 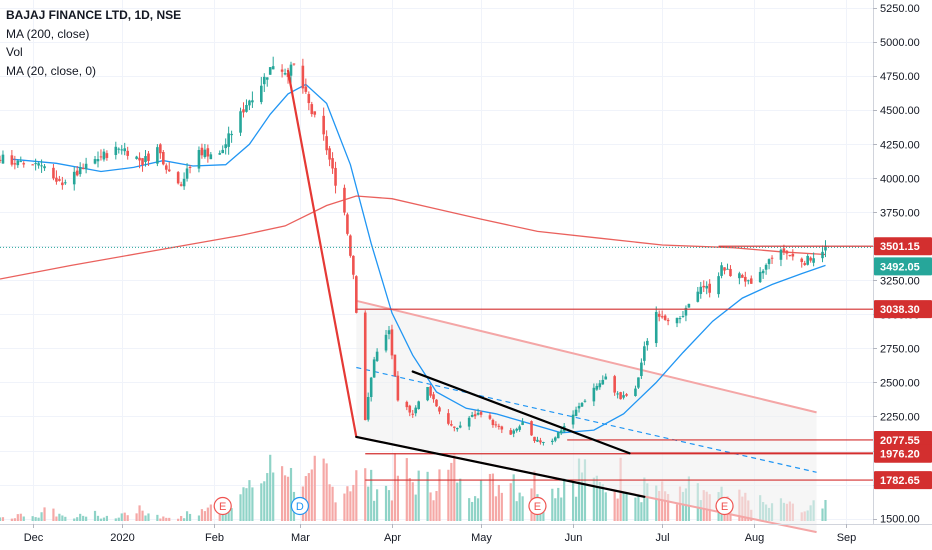 I want to click on channel-midline, so click(x=586, y=419).